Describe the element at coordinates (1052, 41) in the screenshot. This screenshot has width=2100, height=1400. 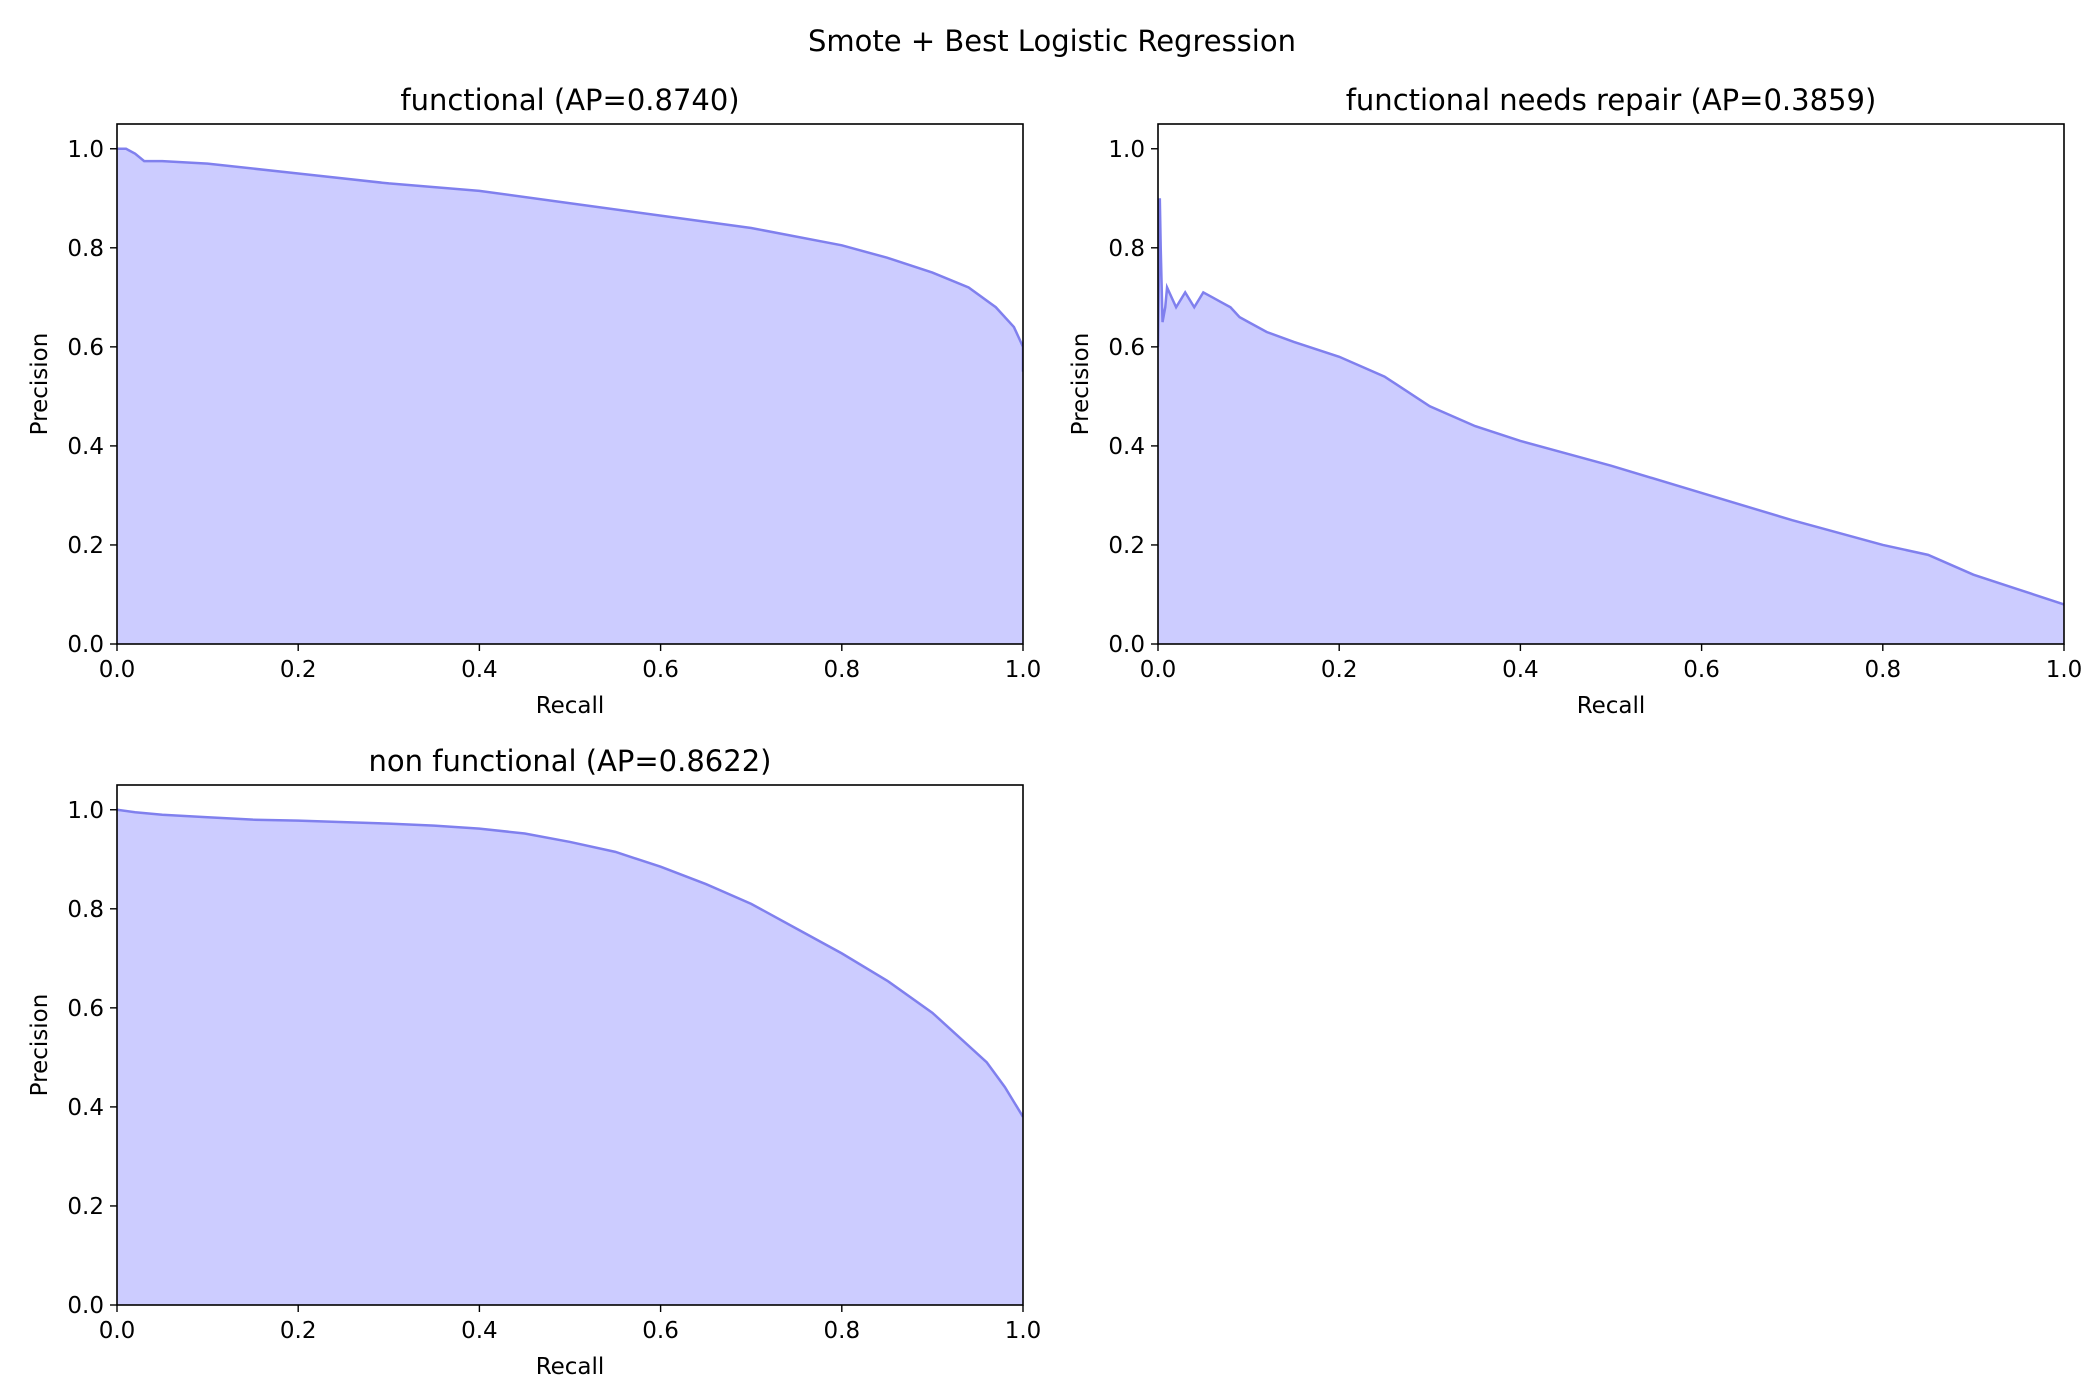
I see `figure-title: Smote + Best Logistic Regression` at that location.